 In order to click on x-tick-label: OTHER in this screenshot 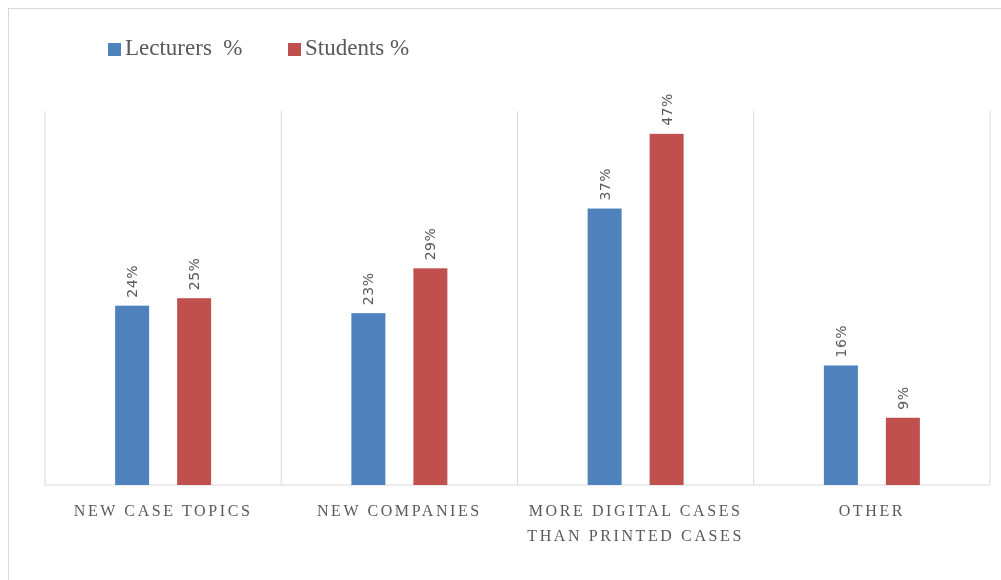, I will do `click(872, 510)`.